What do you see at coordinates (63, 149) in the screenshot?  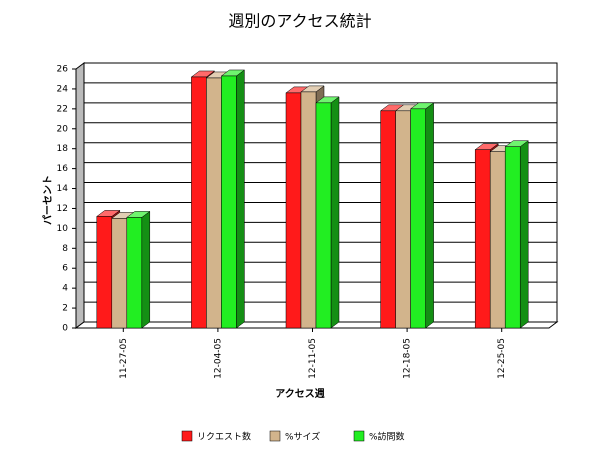 I see `y-tick-label: 18` at bounding box center [63, 149].